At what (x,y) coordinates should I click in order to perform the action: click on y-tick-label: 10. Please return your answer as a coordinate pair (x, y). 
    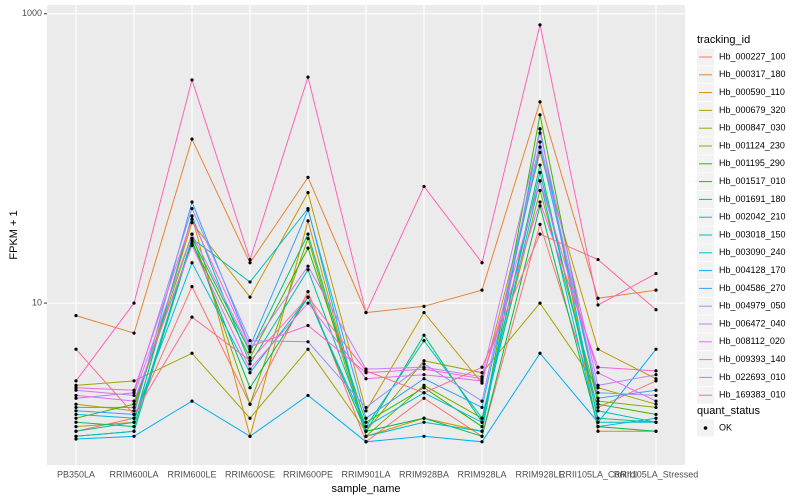
    Looking at the image, I should click on (37, 302).